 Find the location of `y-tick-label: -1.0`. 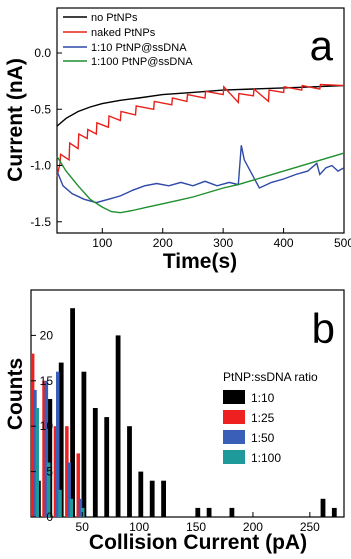

y-tick-label: -1.0 is located at coordinates (40, 166).